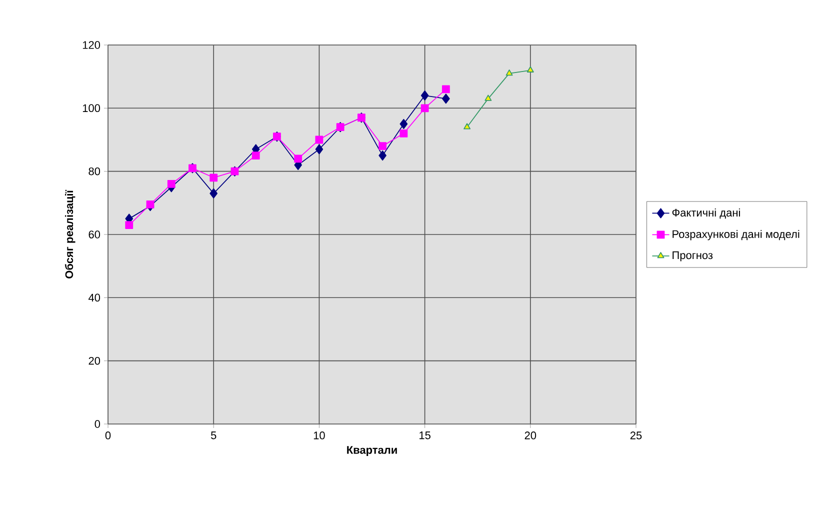  Describe the element at coordinates (319, 436) in the screenshot. I see `x-tick-label: 10` at that location.